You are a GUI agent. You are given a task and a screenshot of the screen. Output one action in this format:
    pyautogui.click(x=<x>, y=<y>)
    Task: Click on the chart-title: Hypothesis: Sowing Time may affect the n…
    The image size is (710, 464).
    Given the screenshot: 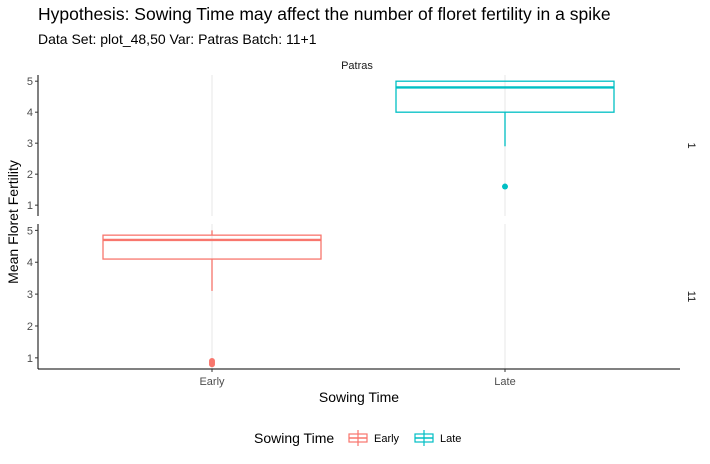 What is the action you would take?
    pyautogui.click(x=324, y=14)
    